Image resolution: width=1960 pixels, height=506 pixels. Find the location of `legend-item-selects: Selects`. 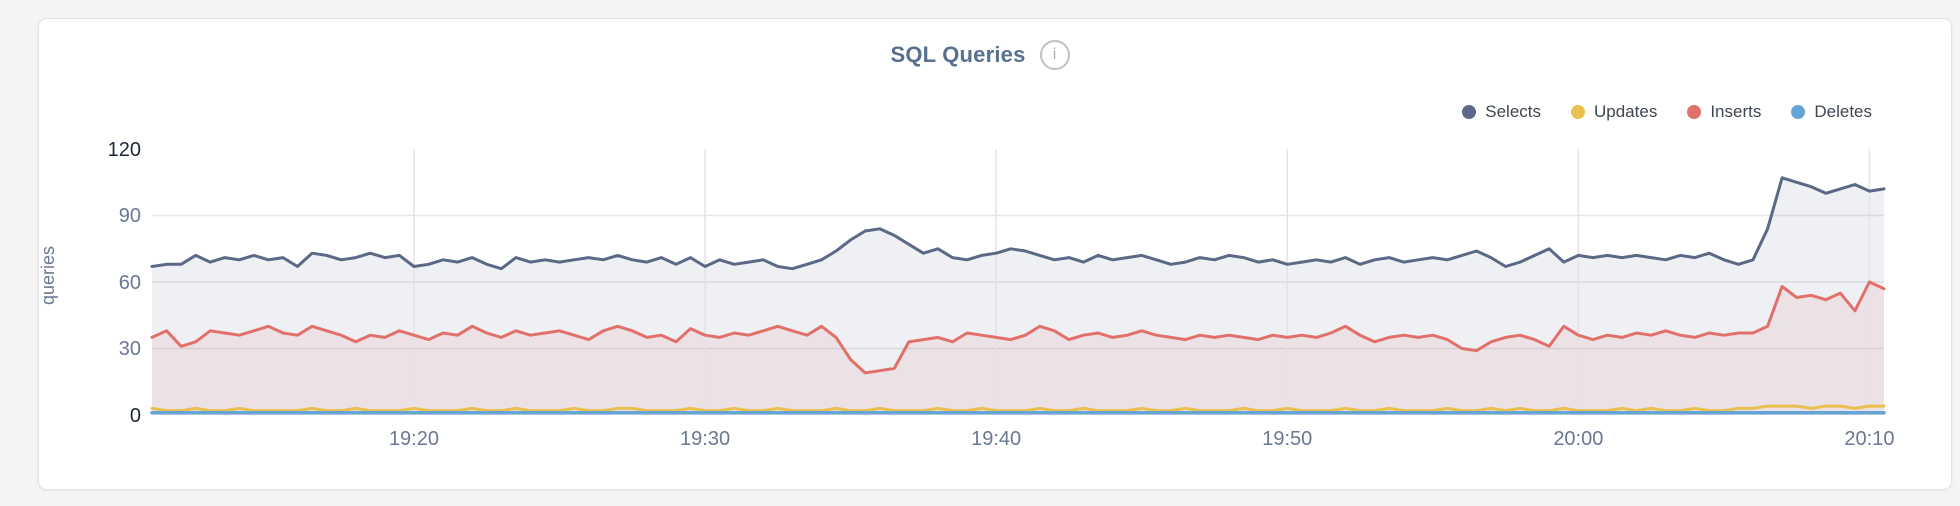

legend-item-selects: Selects is located at coordinates (1501, 112).